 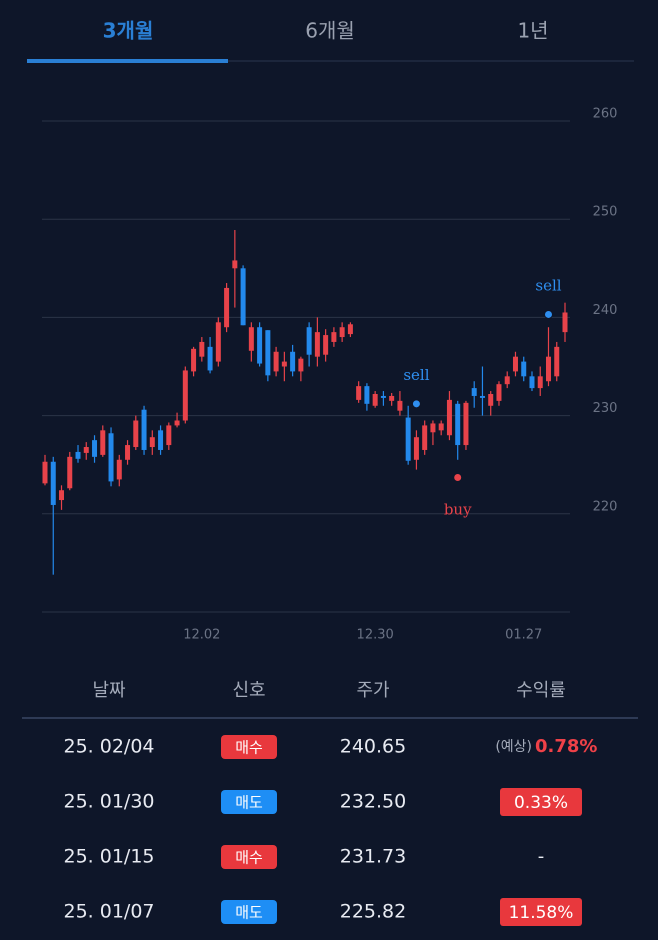 I want to click on y-tick-label: 230, so click(x=605, y=408).